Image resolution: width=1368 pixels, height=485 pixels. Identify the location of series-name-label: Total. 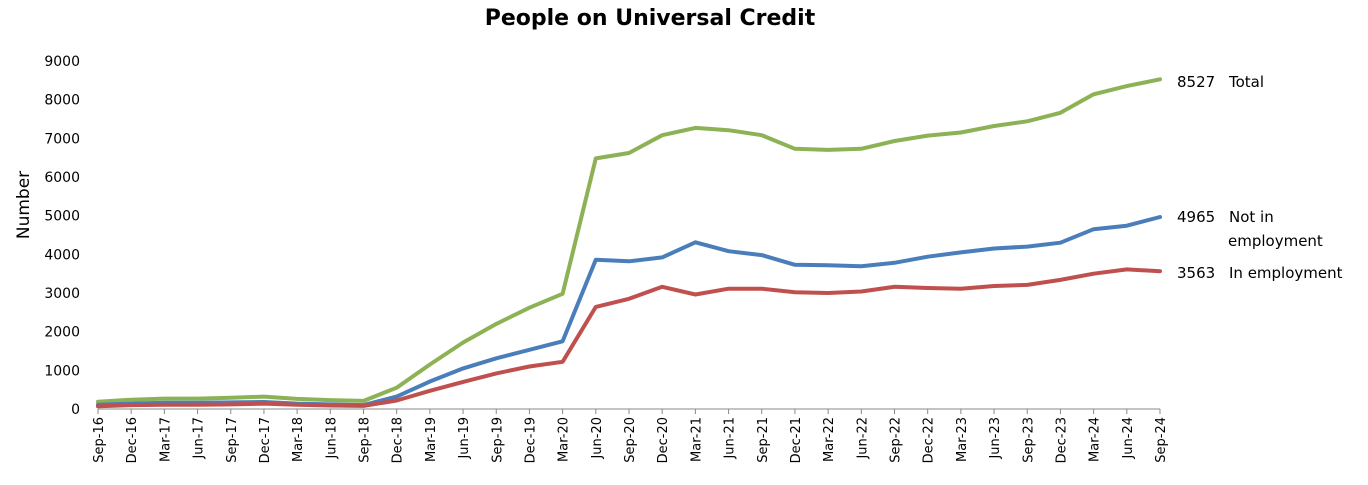
(1246, 82).